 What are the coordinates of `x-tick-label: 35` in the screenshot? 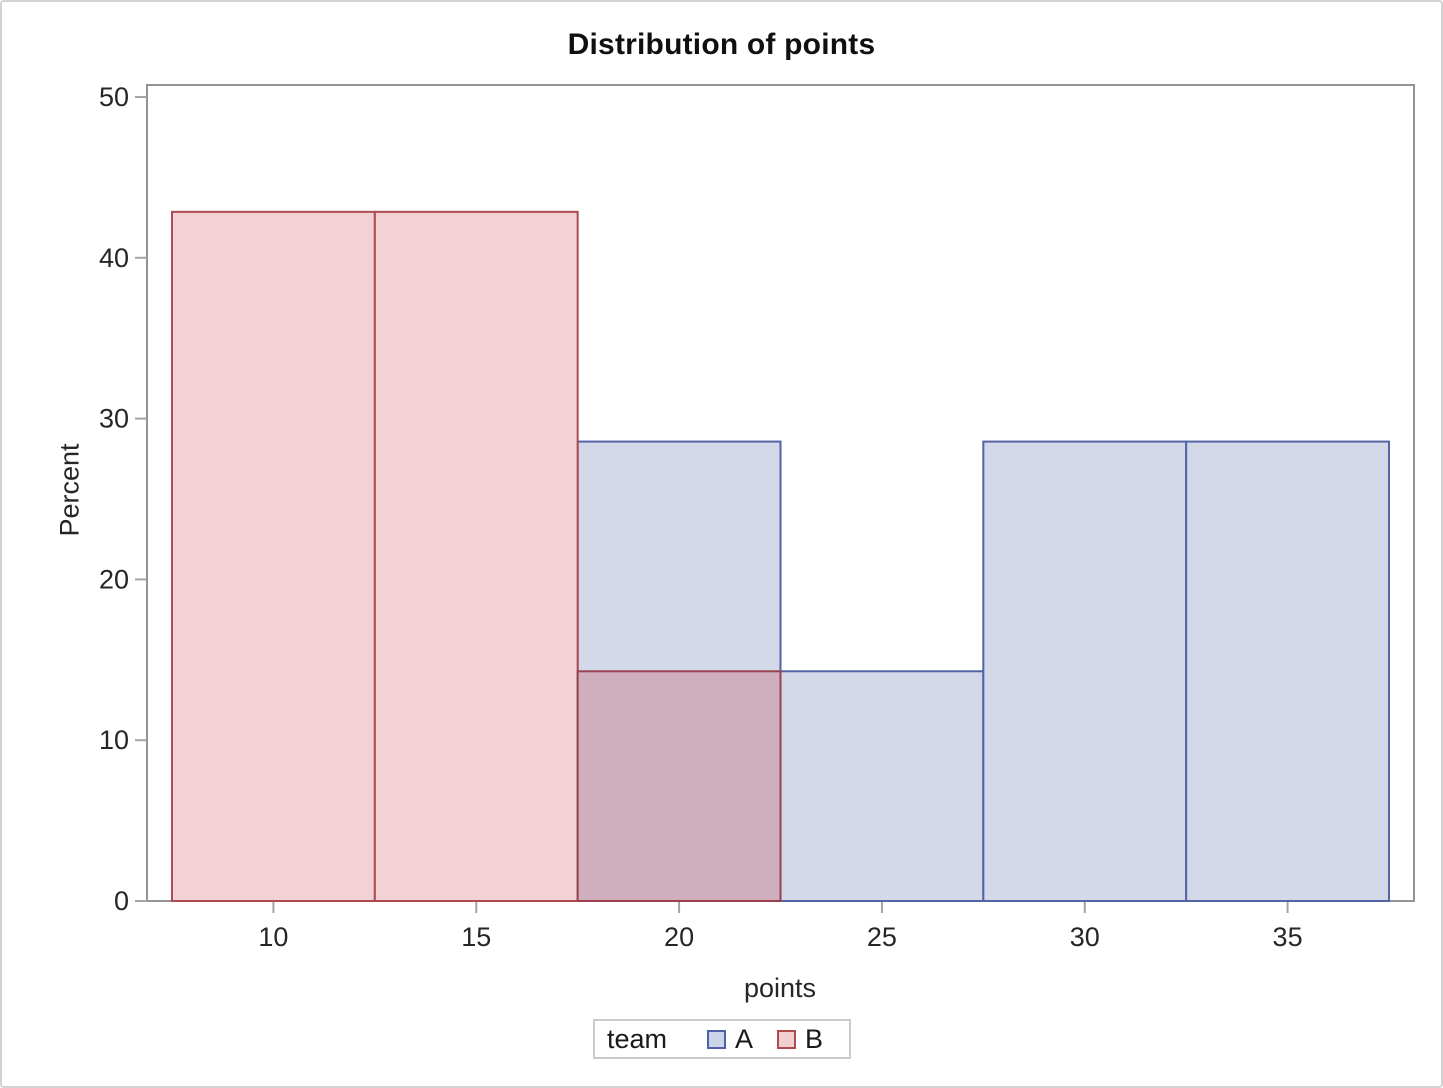 It's located at (1288, 937).